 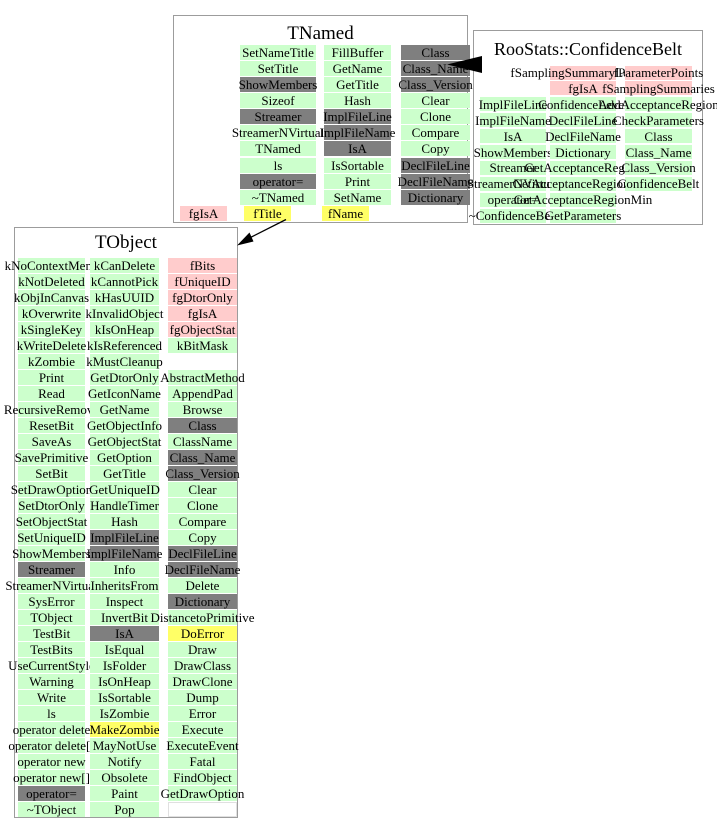 I want to click on member-cell: operator delete, so click(x=51, y=729).